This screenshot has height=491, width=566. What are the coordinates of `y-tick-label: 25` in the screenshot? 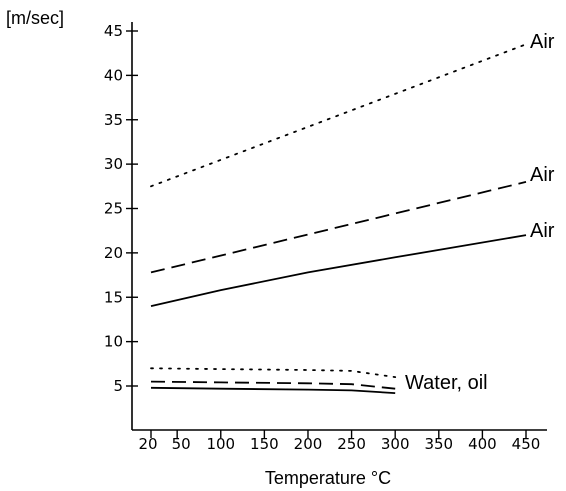 It's located at (113, 209).